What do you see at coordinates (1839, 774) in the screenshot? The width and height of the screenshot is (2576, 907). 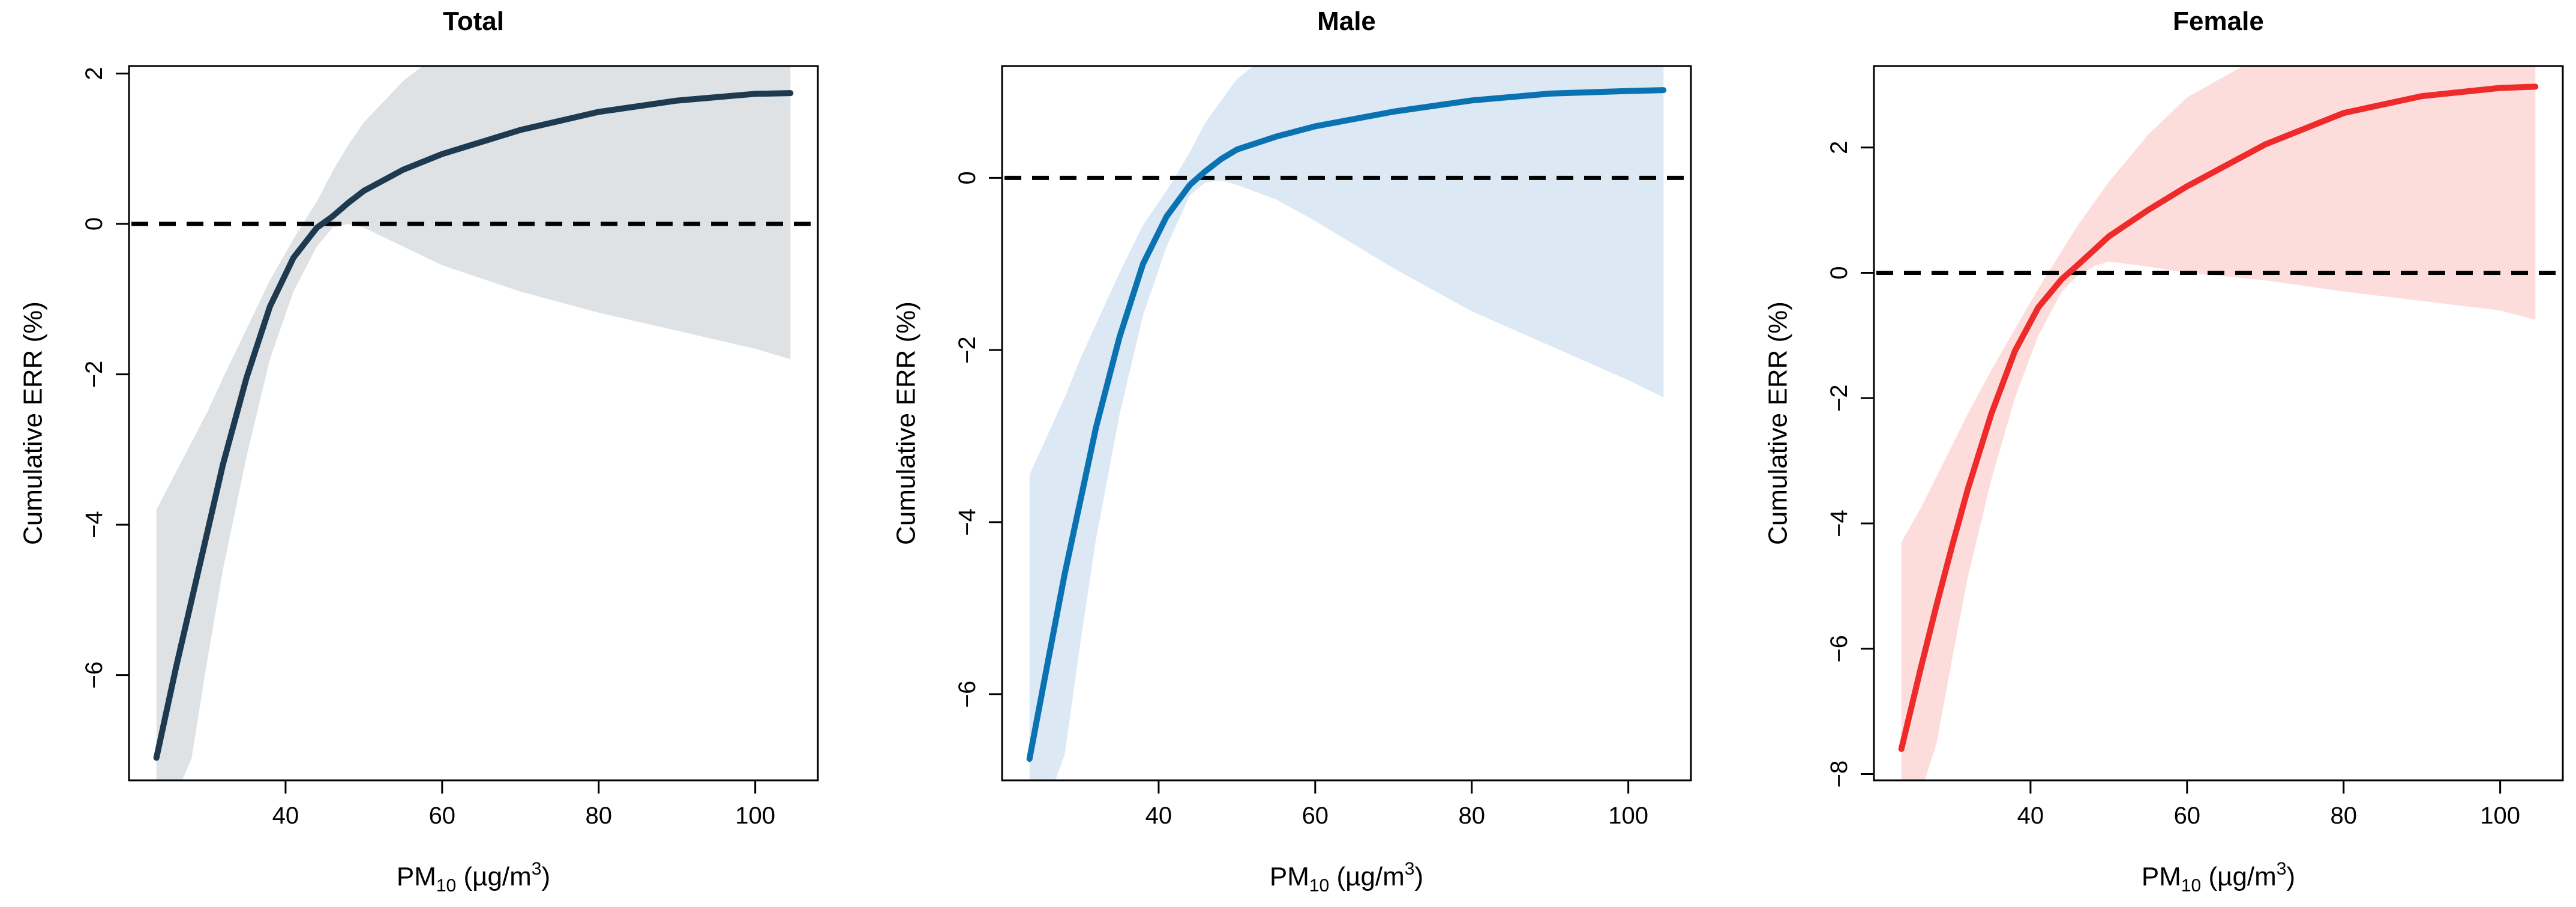 I see `y-tick-label: −8` at bounding box center [1839, 774].